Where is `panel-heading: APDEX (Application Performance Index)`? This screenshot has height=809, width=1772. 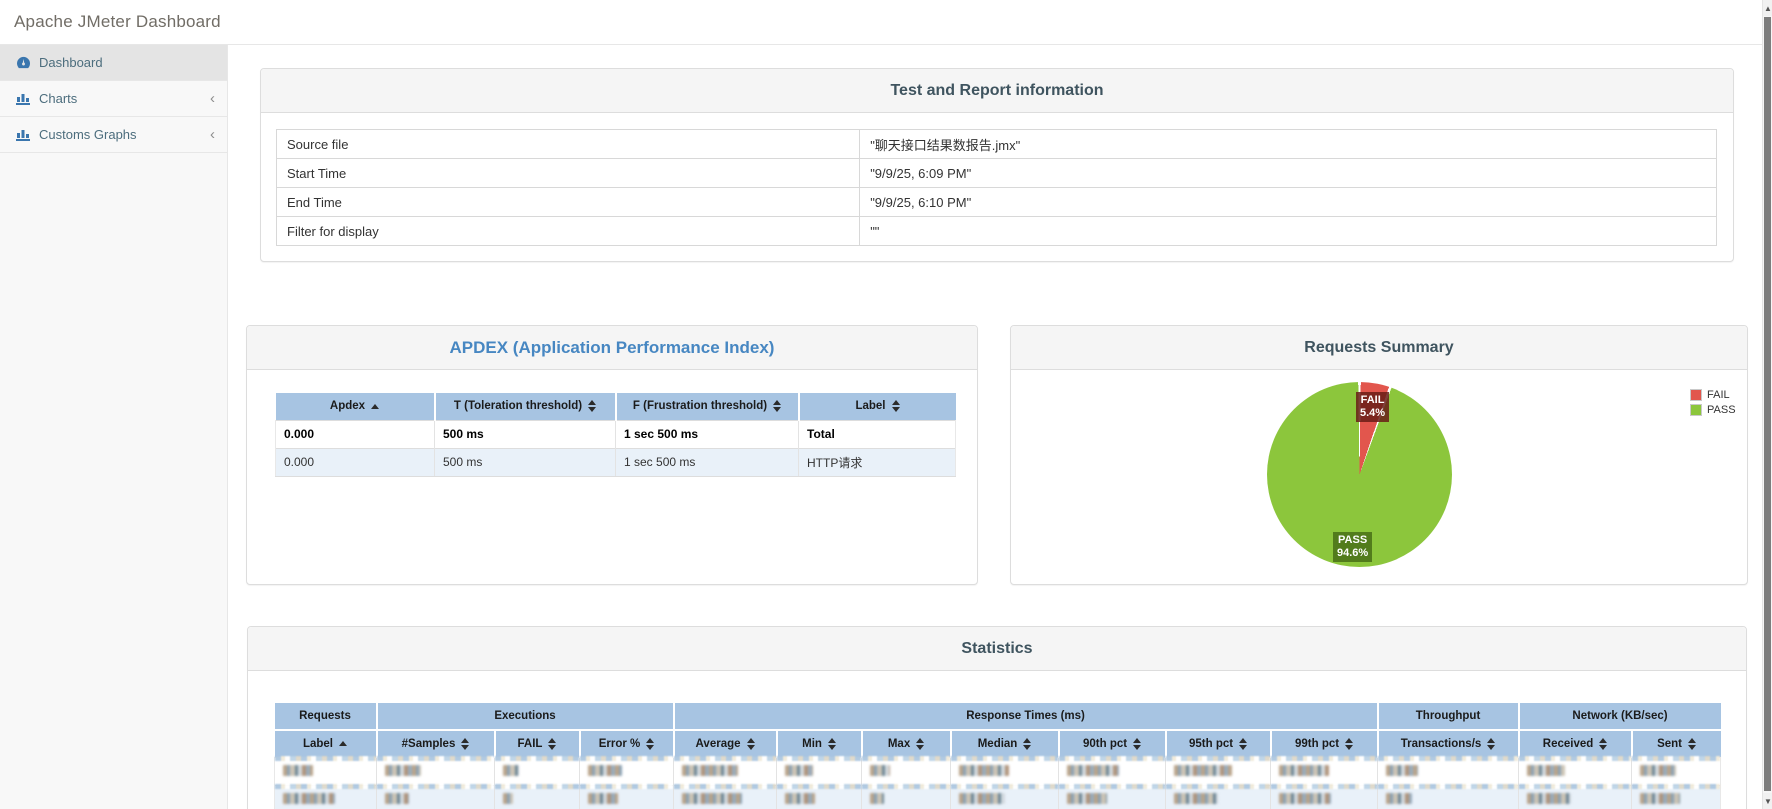
panel-heading: APDEX (Application Performance Index) is located at coordinates (612, 348).